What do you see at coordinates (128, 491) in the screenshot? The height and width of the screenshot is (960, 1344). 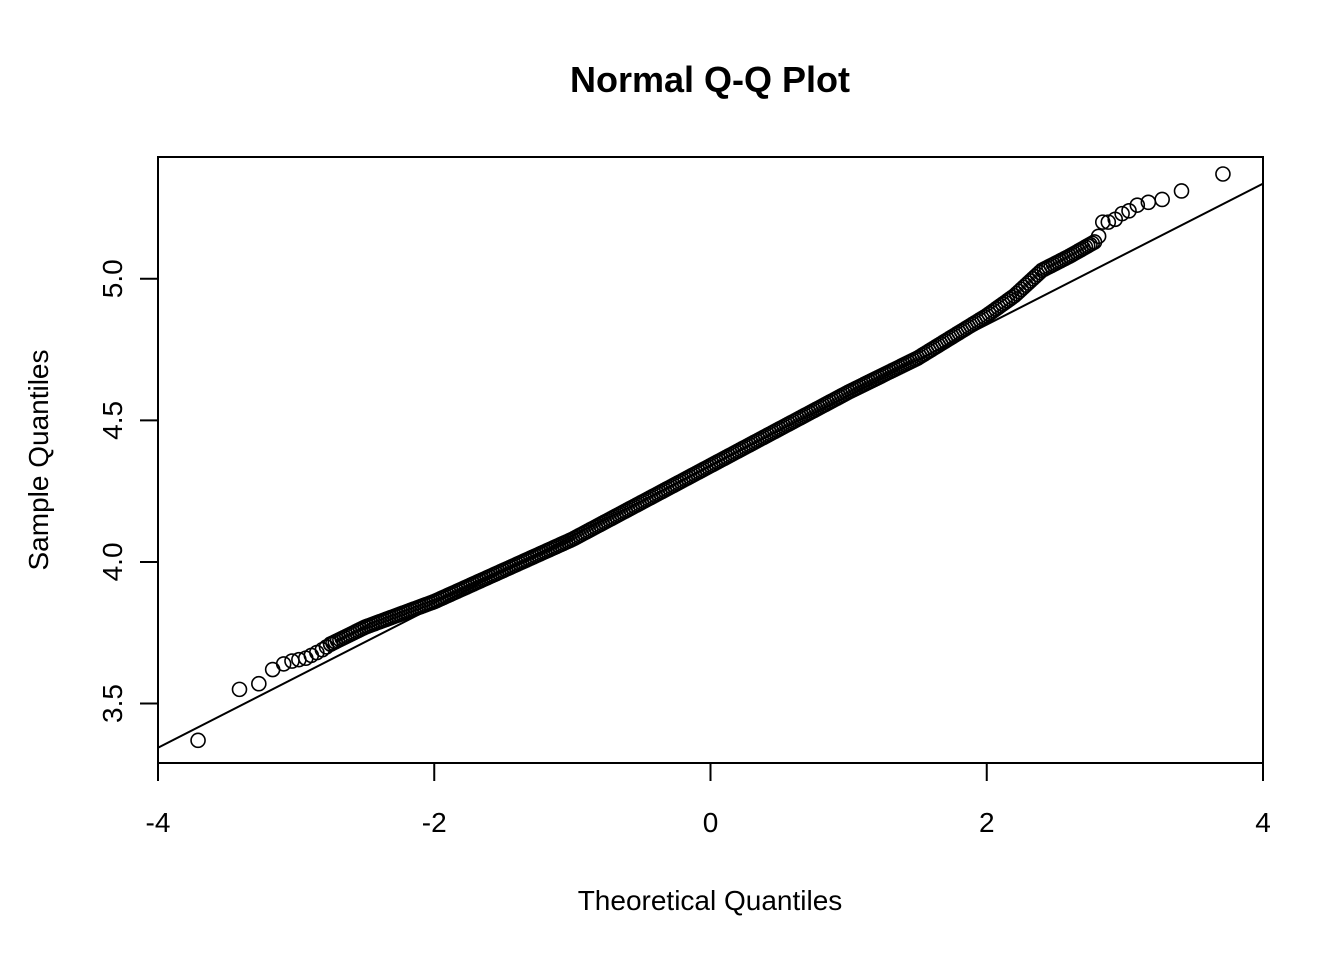 I see `y-axis: 3.5 4.0 4.5 5.0` at bounding box center [128, 491].